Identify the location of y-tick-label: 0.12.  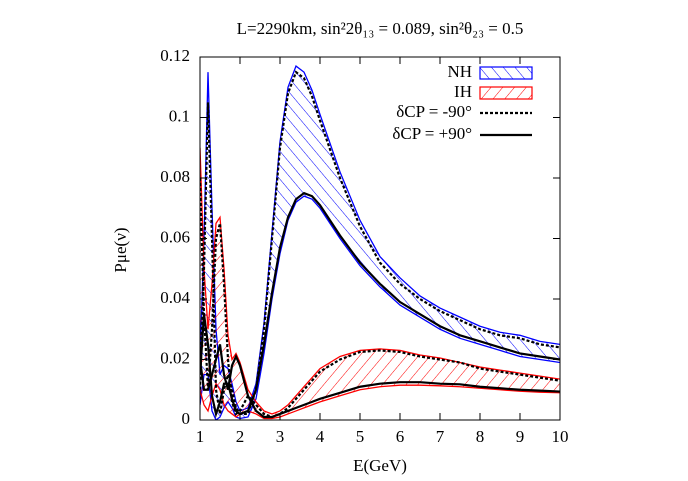
(175, 55).